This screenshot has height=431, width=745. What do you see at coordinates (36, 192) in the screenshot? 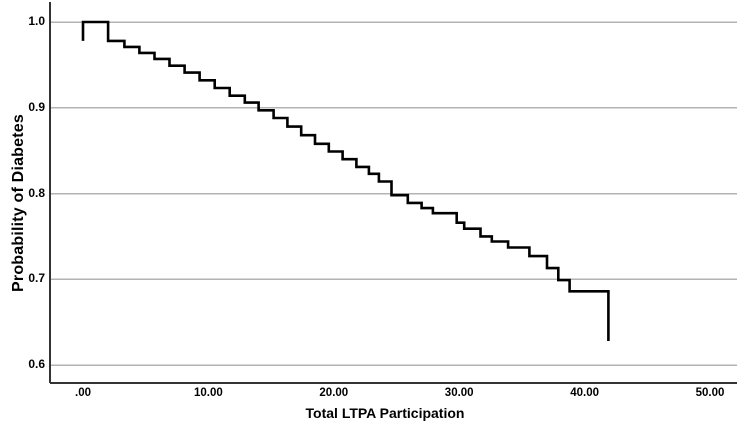
I see `y-tick-label: 0.8` at bounding box center [36, 192].